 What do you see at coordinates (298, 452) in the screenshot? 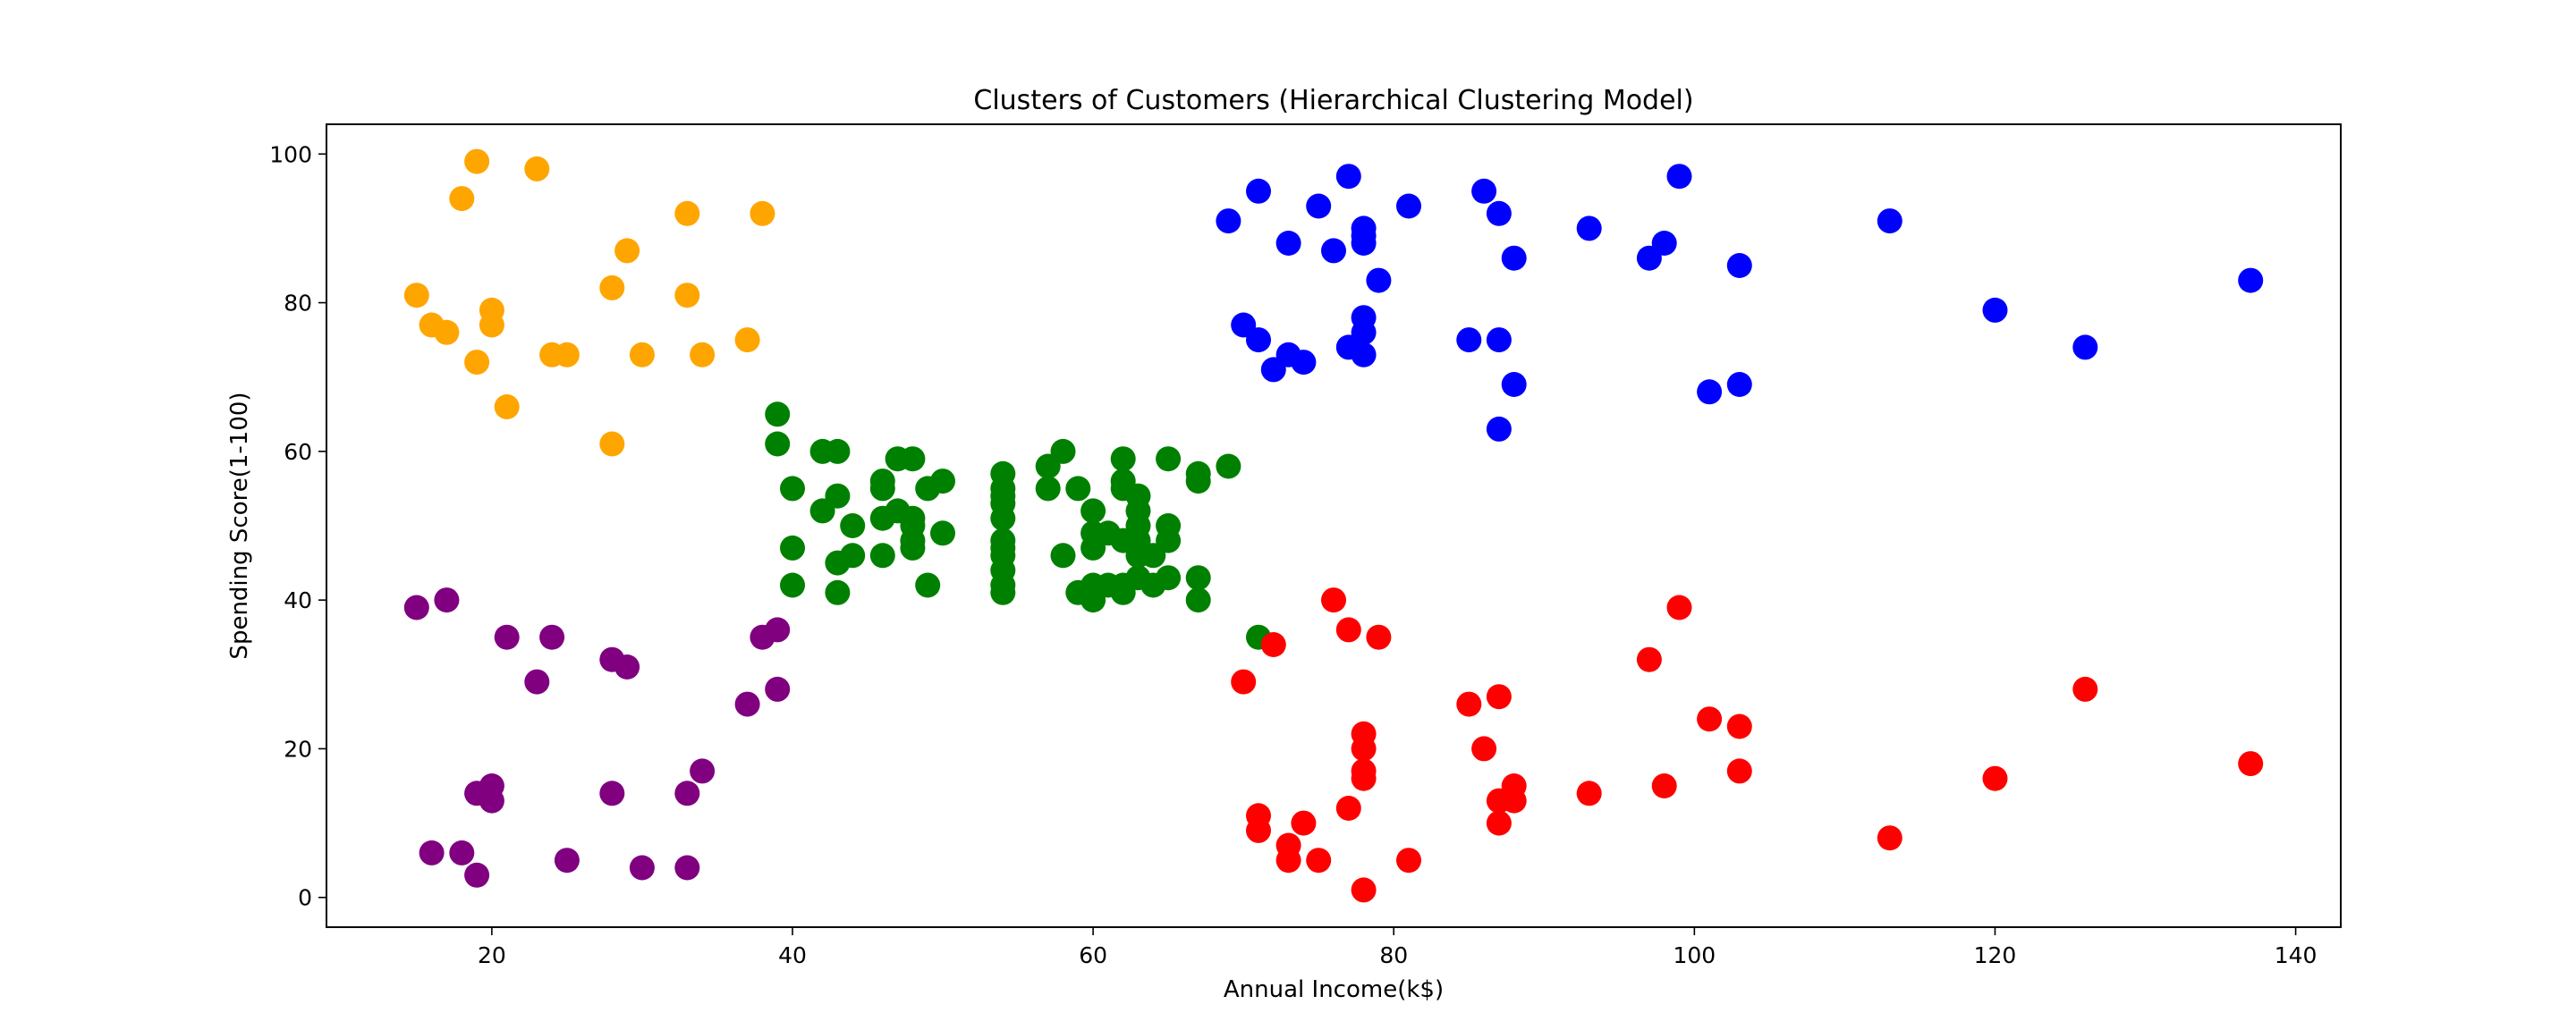
I see `y-tick-label: 60` at bounding box center [298, 452].